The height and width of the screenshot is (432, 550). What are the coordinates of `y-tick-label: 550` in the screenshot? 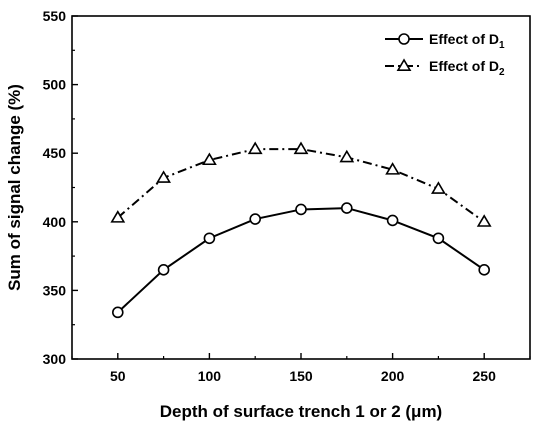 It's located at (55, 16).